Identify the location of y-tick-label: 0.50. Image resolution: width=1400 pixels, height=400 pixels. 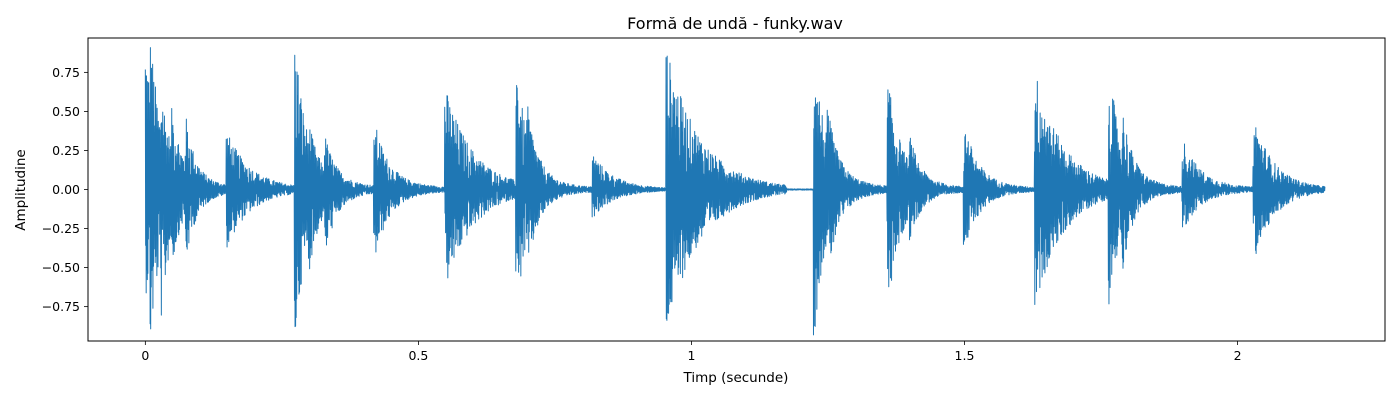
(66, 111).